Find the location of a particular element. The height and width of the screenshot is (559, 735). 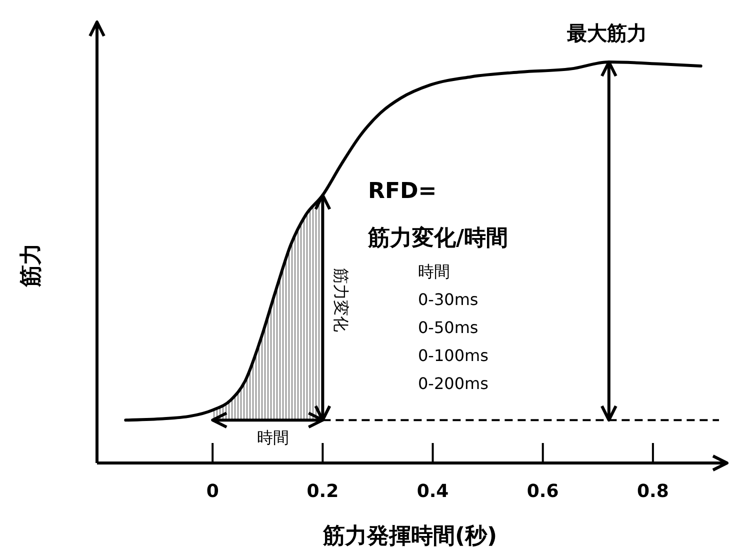

x-tick-label: 0.8 is located at coordinates (653, 491).